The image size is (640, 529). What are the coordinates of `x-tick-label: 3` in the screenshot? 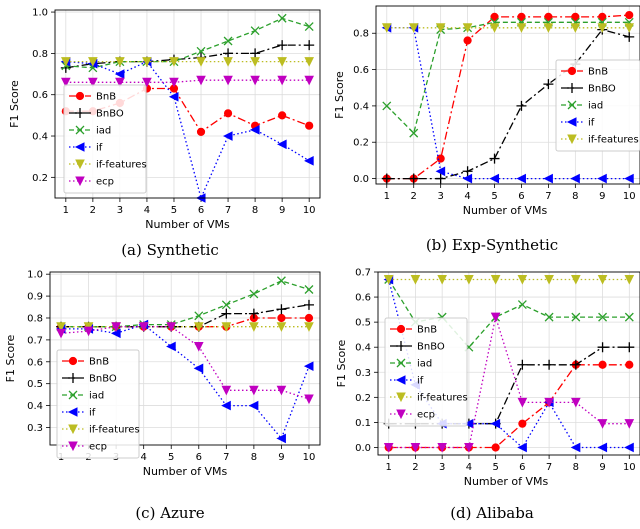 It's located at (440, 196).